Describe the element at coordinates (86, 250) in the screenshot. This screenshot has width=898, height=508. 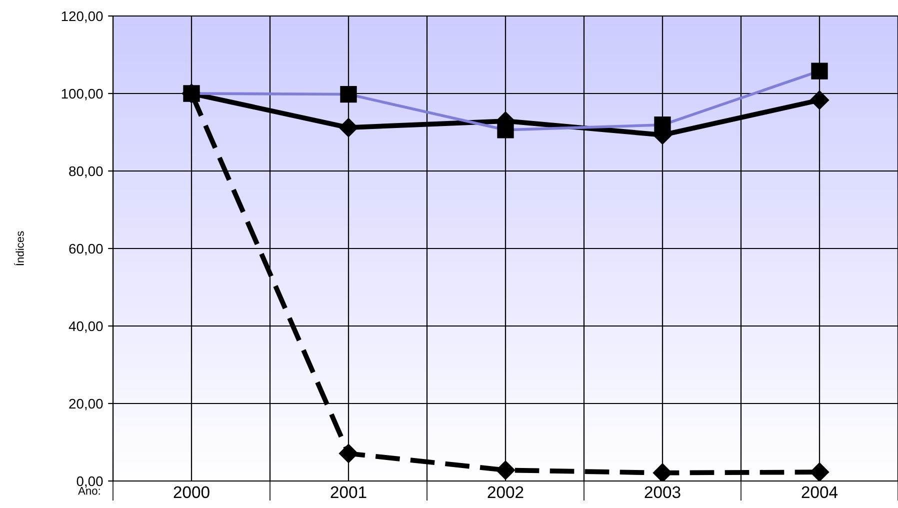
I see `y-tick-label: 60,00` at that location.